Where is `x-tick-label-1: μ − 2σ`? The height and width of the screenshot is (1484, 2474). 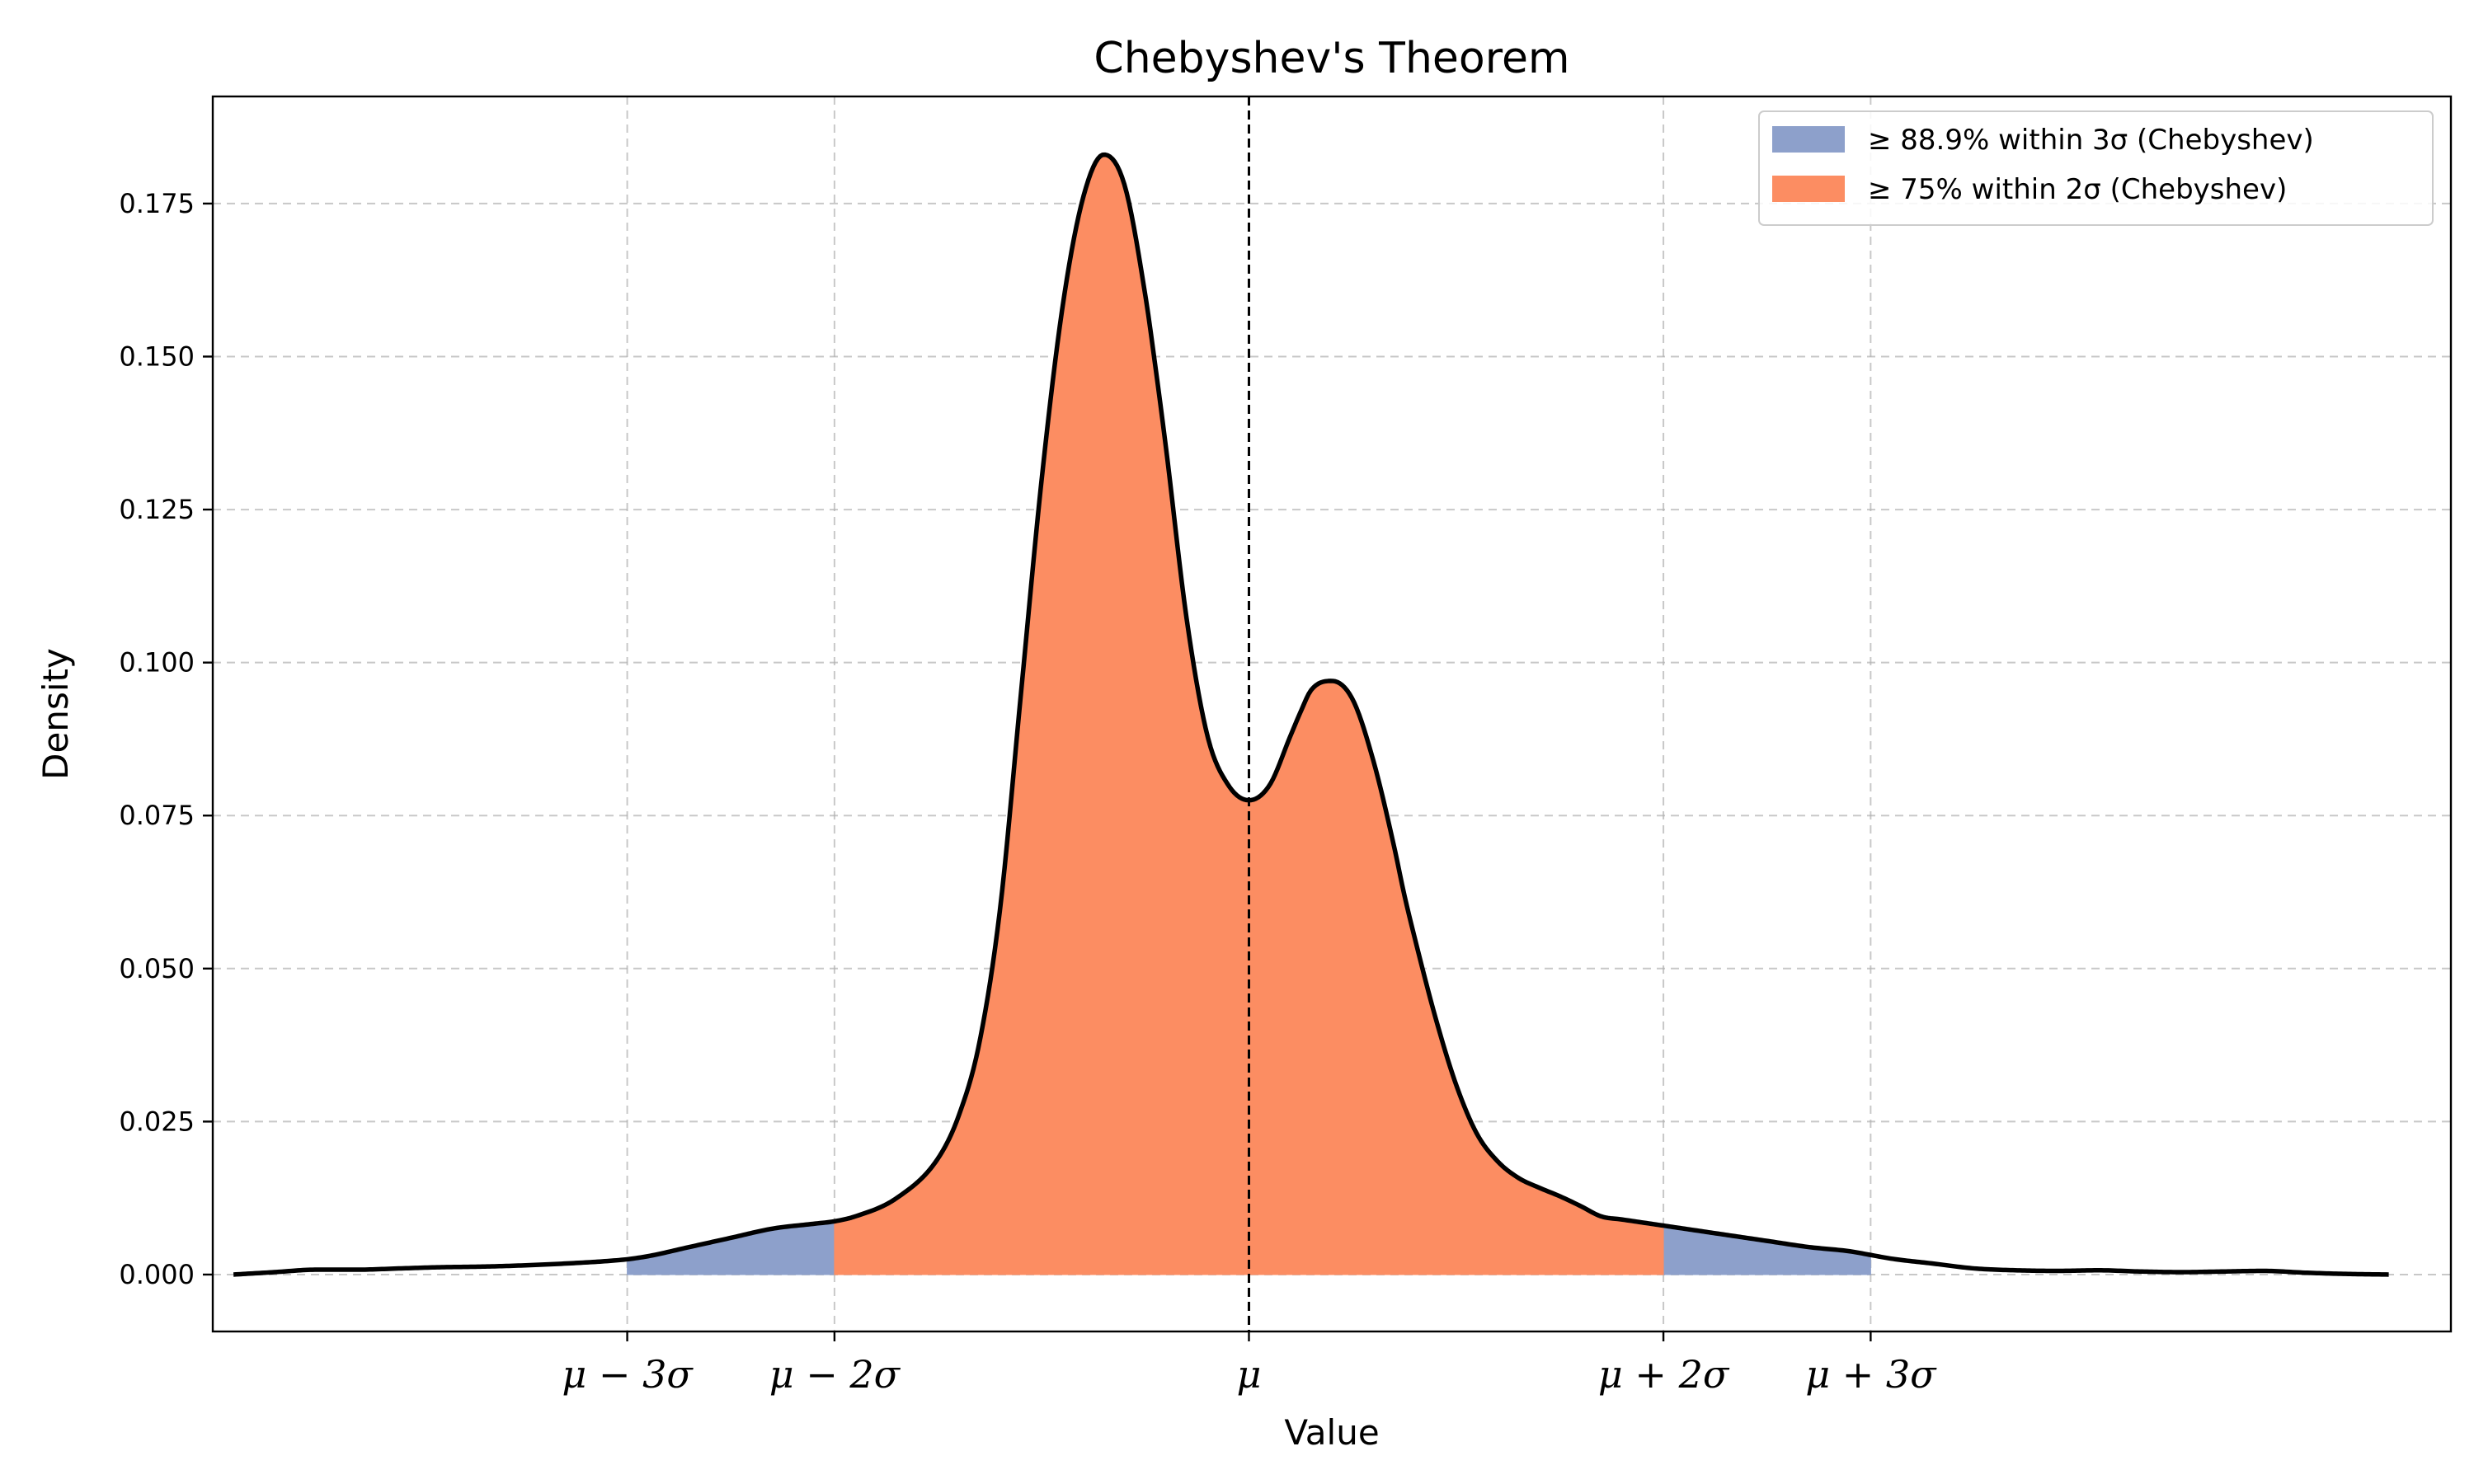
x-tick-label-1: μ − 2σ is located at coordinates (835, 1374).